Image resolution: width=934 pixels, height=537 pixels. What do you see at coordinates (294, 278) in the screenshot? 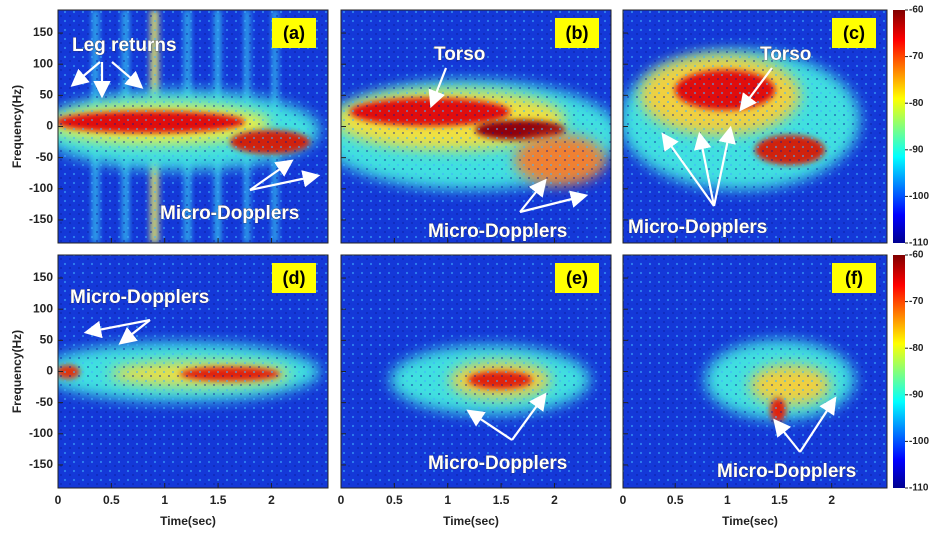
I see `panel-label: (d)` at bounding box center [294, 278].